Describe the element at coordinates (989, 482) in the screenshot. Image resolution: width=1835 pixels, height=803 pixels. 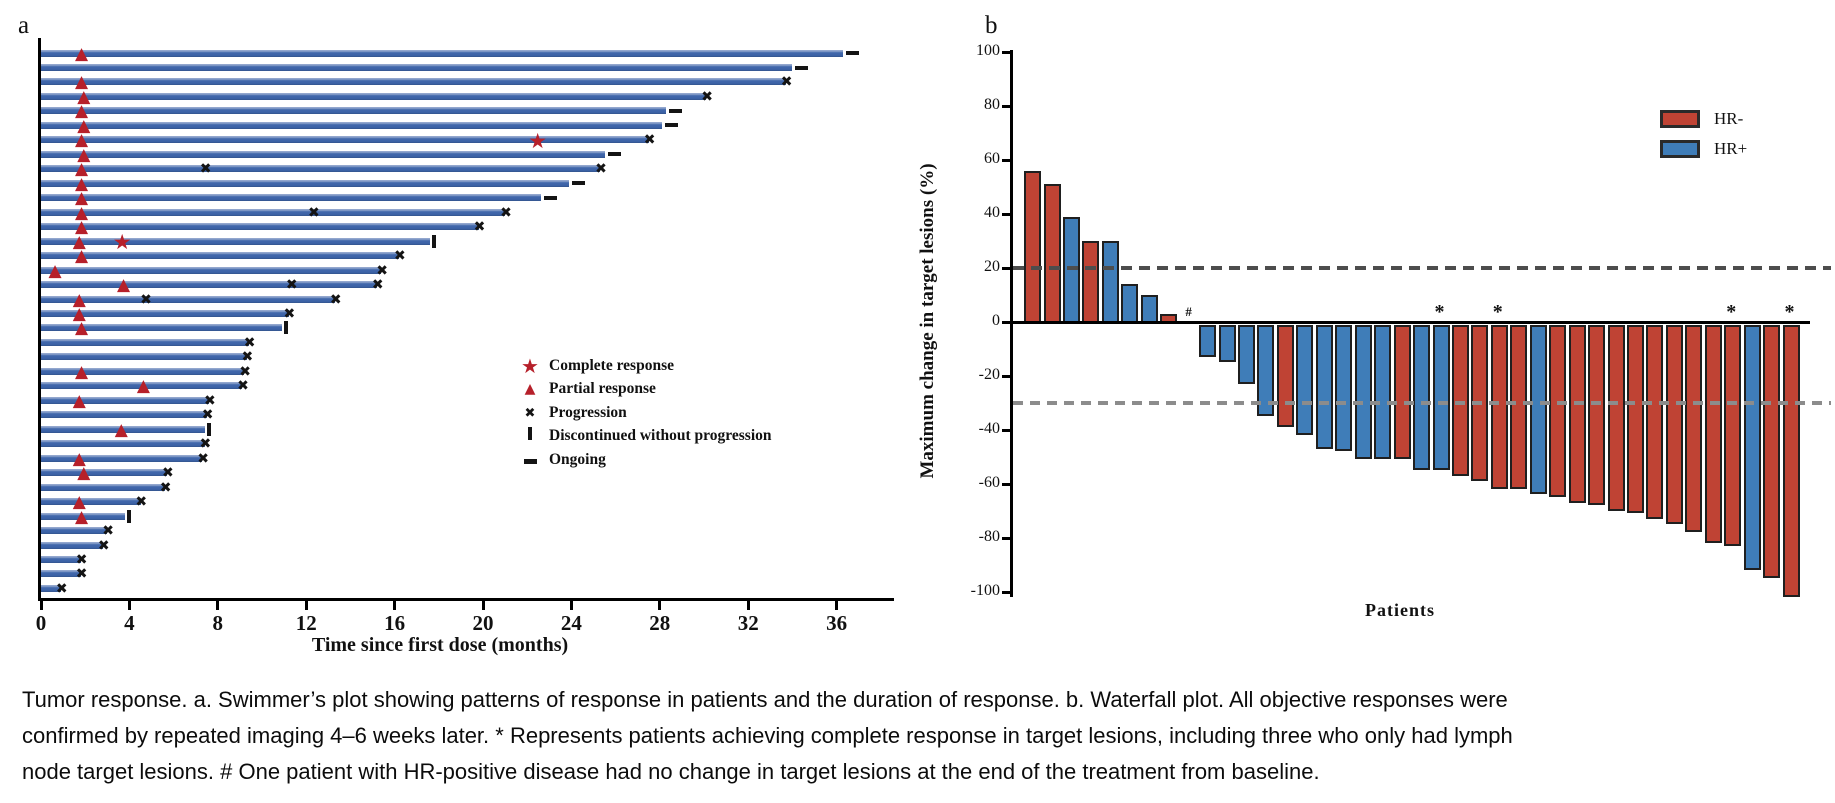
I see `y-tick-label: -60` at that location.